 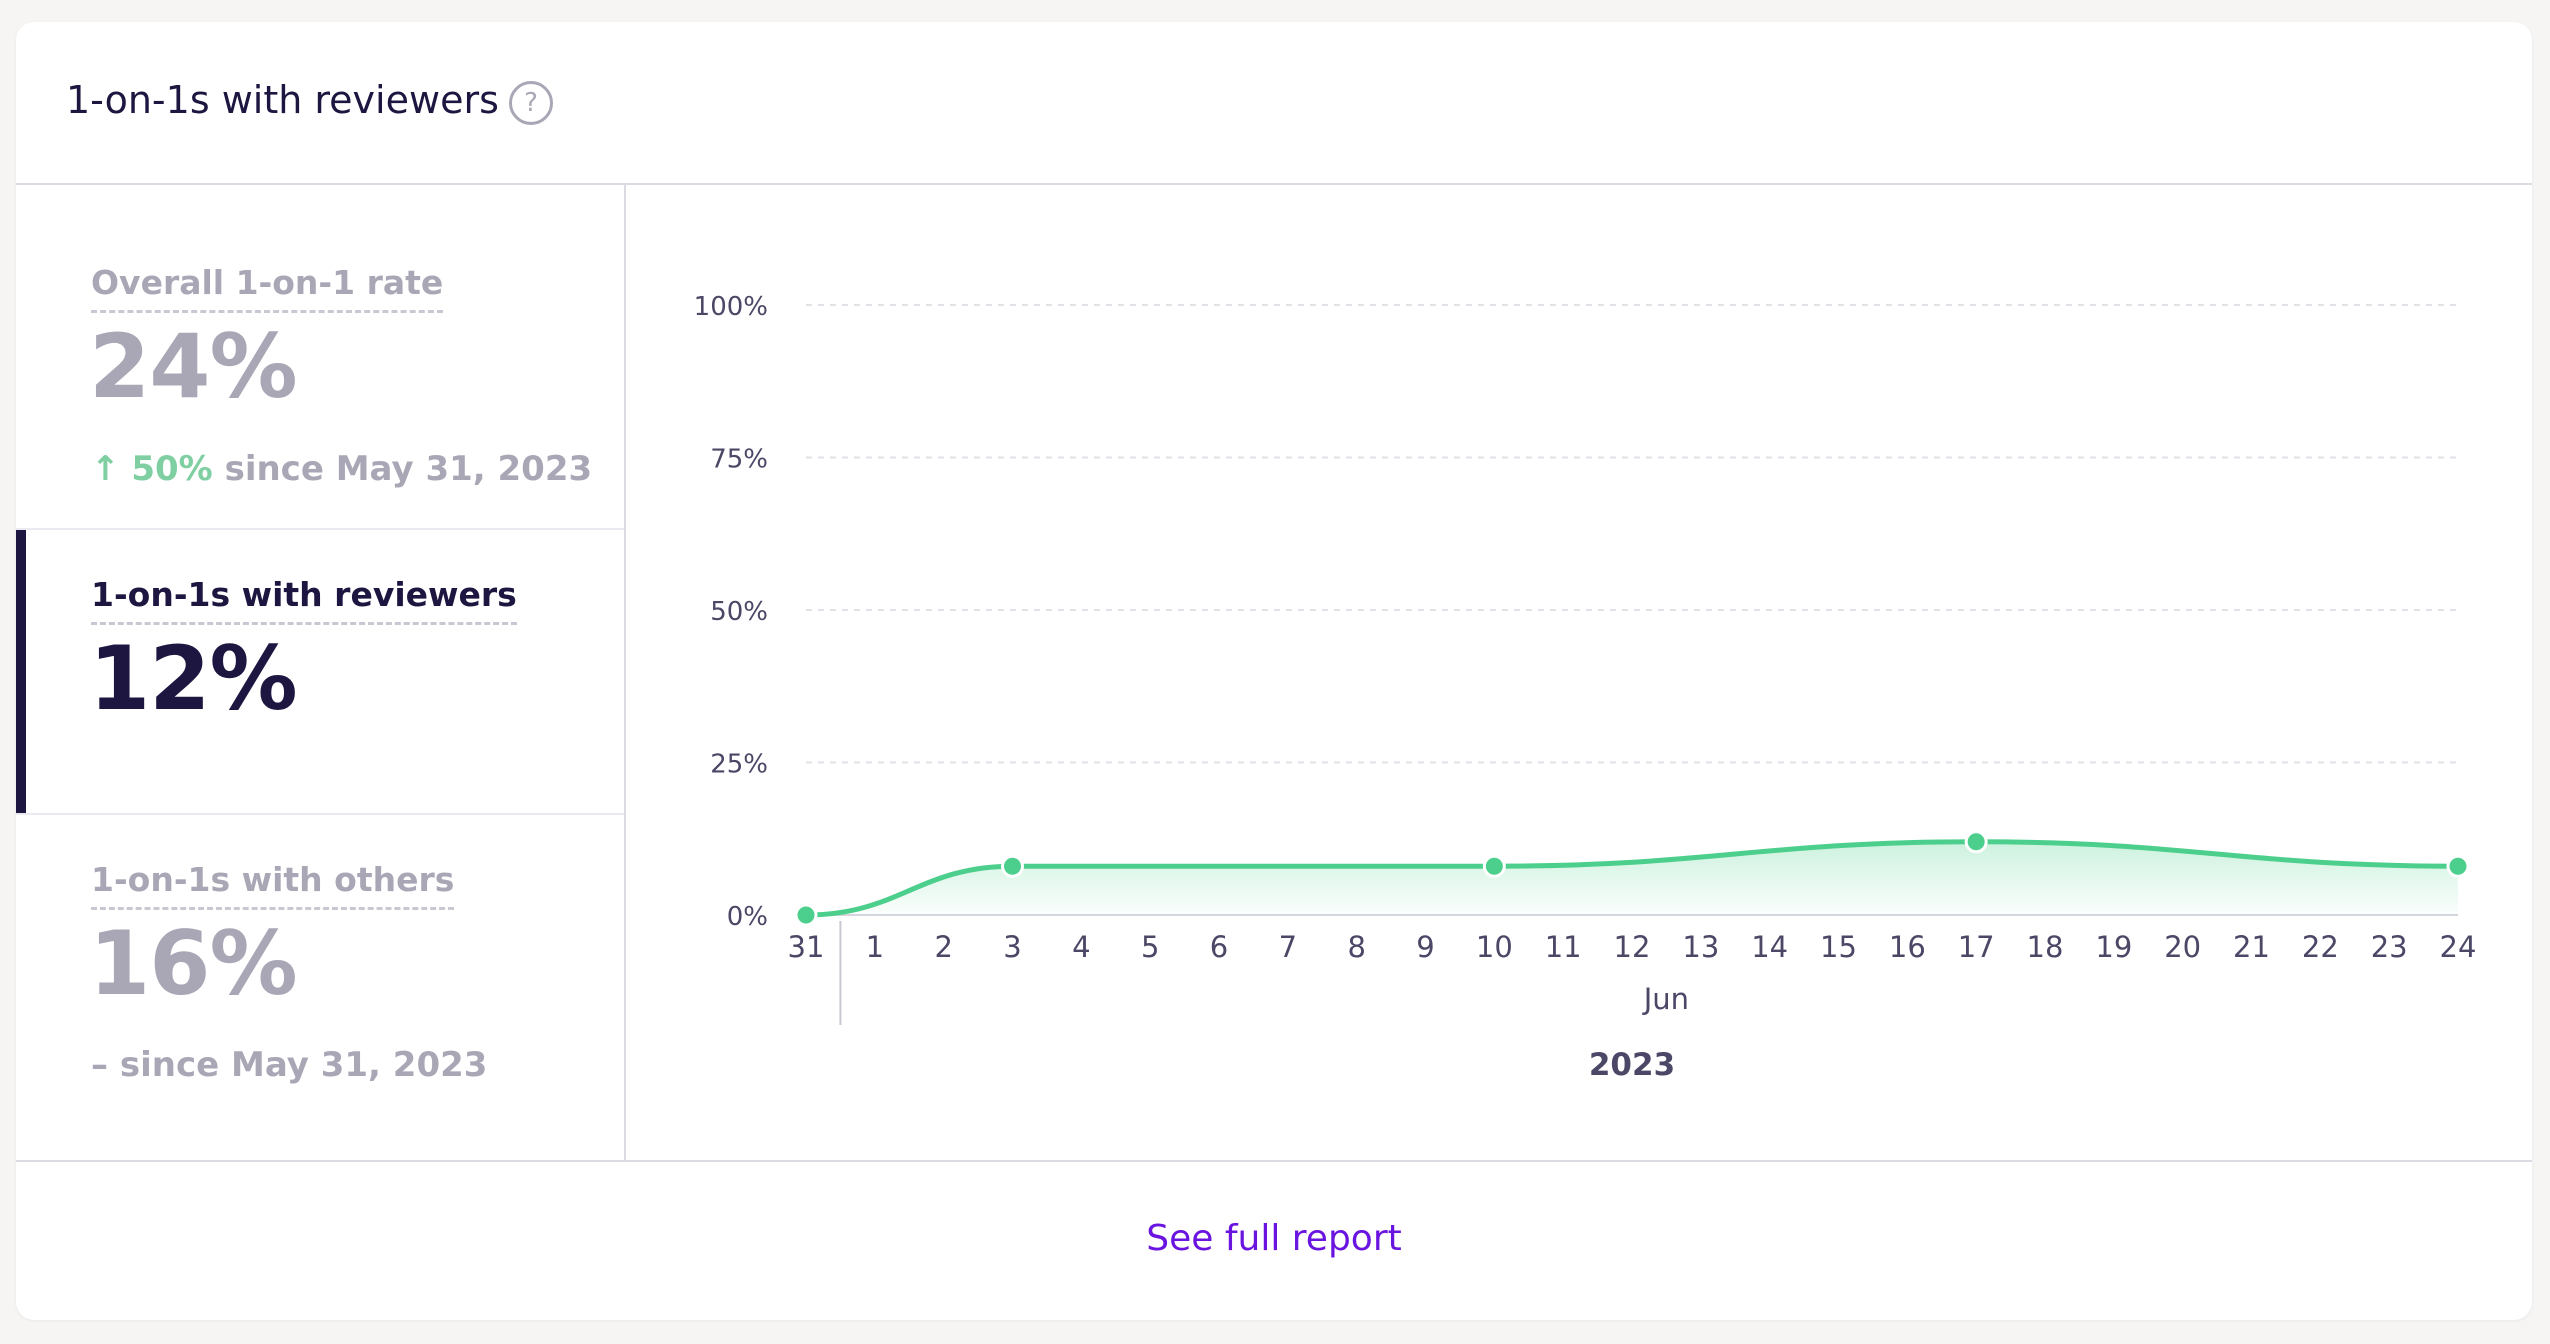 I want to click on metric-value: 12%, so click(x=193, y=678).